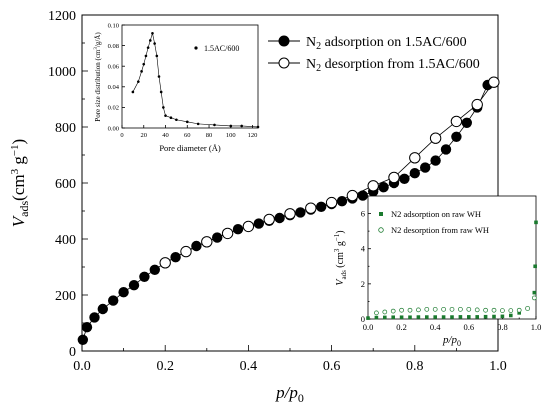 The image size is (550, 418). I want to click on inset-top-y-axis-label: Pore size distribution (cm3/g/Å), so click(98, 77).